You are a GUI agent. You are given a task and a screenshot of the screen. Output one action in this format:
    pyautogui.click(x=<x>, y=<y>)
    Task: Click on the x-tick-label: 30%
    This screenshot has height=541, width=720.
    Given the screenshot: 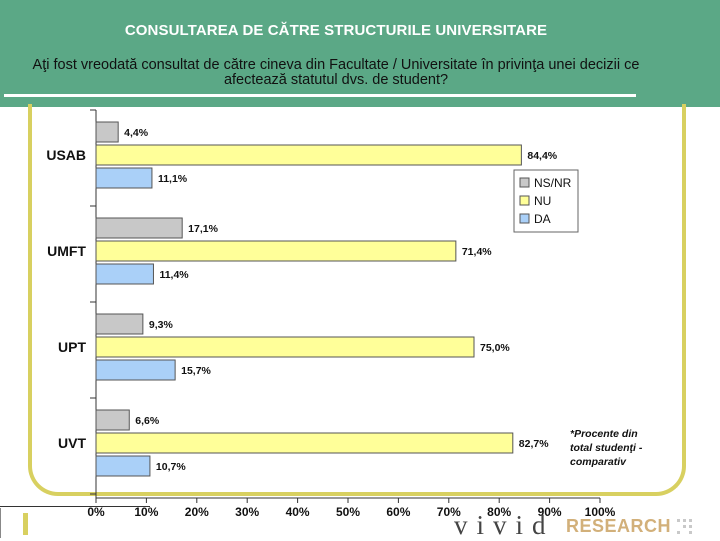 What is the action you would take?
    pyautogui.click(x=247, y=512)
    